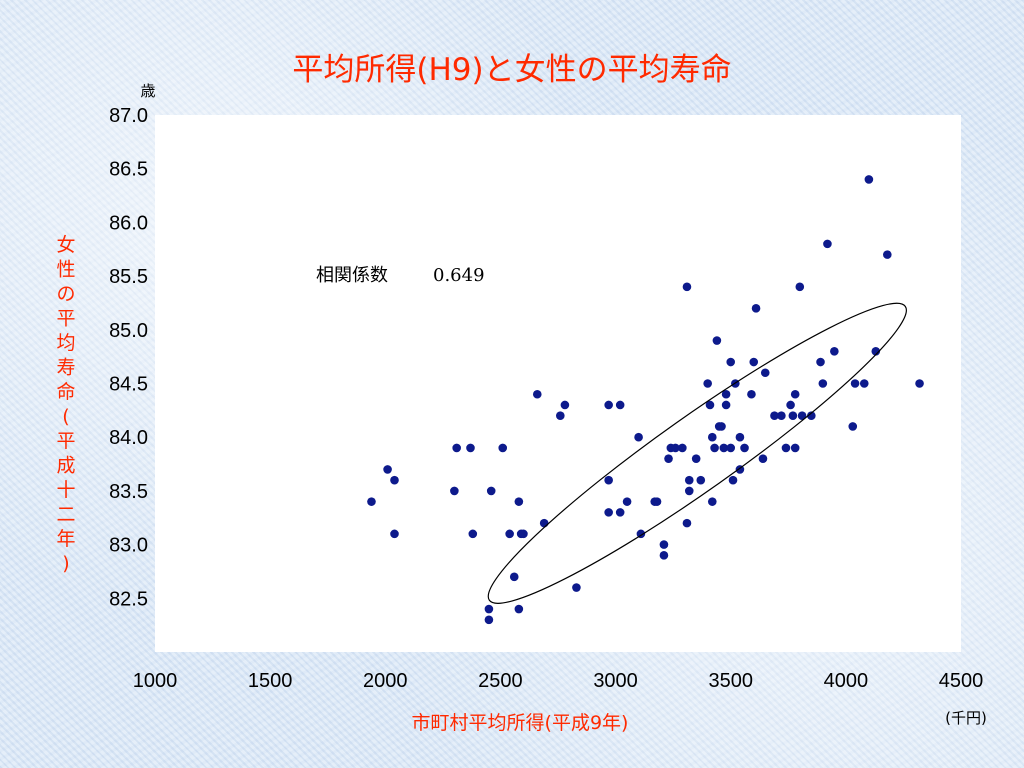 The image size is (1024, 768). I want to click on x-tick-label: 1500, so click(270, 681).